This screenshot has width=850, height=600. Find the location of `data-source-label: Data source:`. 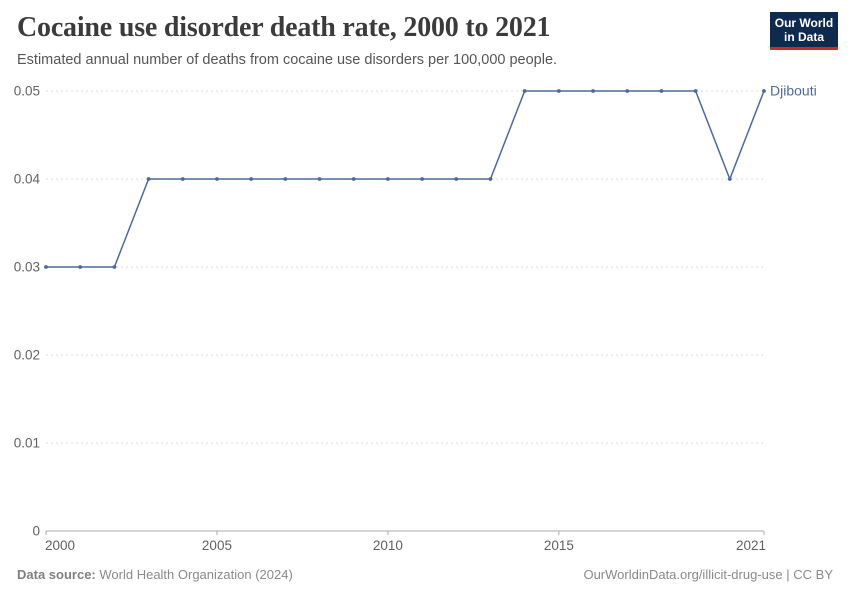

data-source-label: Data source: is located at coordinates (56, 574).